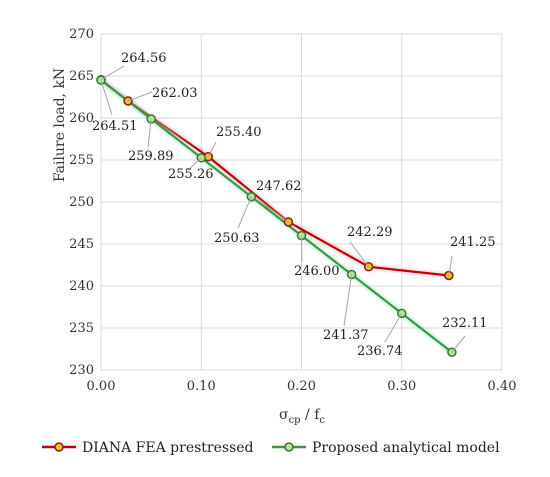 This screenshot has height=477, width=550. I want to click on data-label: 259.89, so click(151, 156).